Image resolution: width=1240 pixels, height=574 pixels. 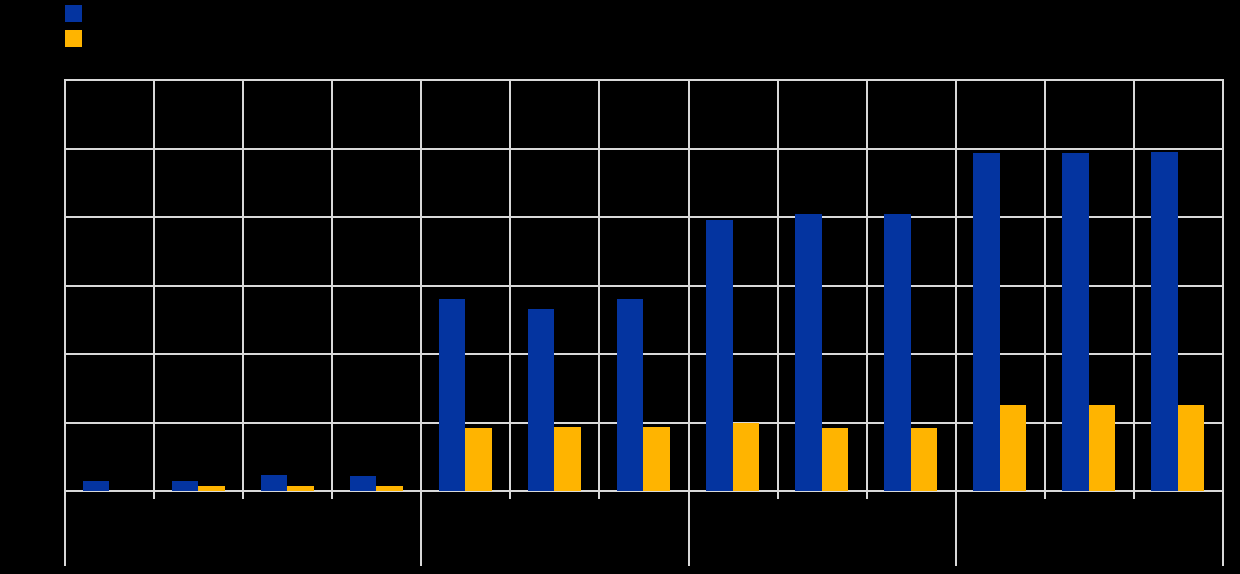 I want to click on legend-item-blue, so click(x=77, y=13).